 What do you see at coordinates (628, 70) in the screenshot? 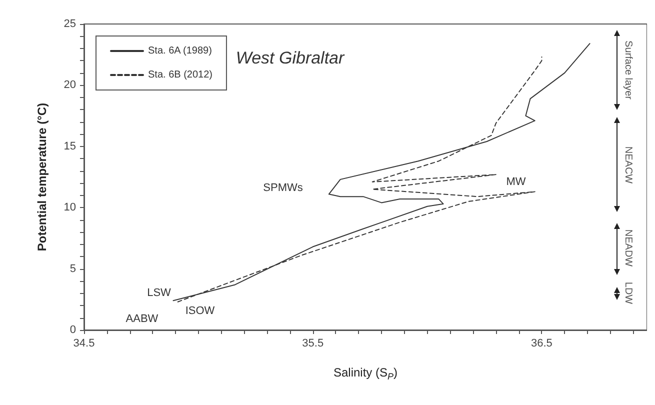
I see `annotation: Surface layer` at bounding box center [628, 70].